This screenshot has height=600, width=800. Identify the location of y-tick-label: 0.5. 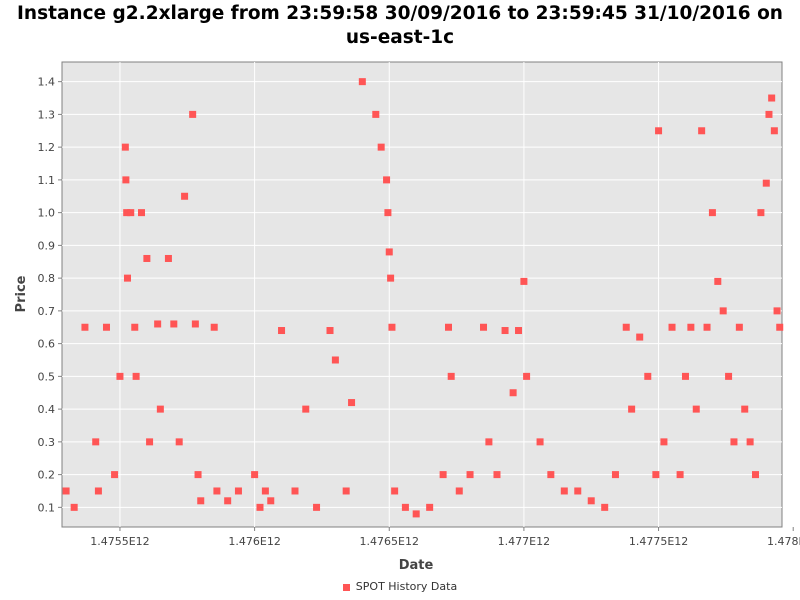
(47, 376).